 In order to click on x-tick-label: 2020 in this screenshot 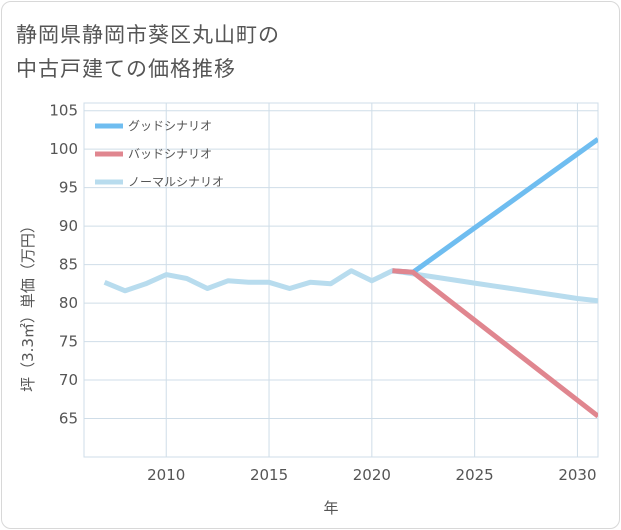, I will do `click(372, 475)`.